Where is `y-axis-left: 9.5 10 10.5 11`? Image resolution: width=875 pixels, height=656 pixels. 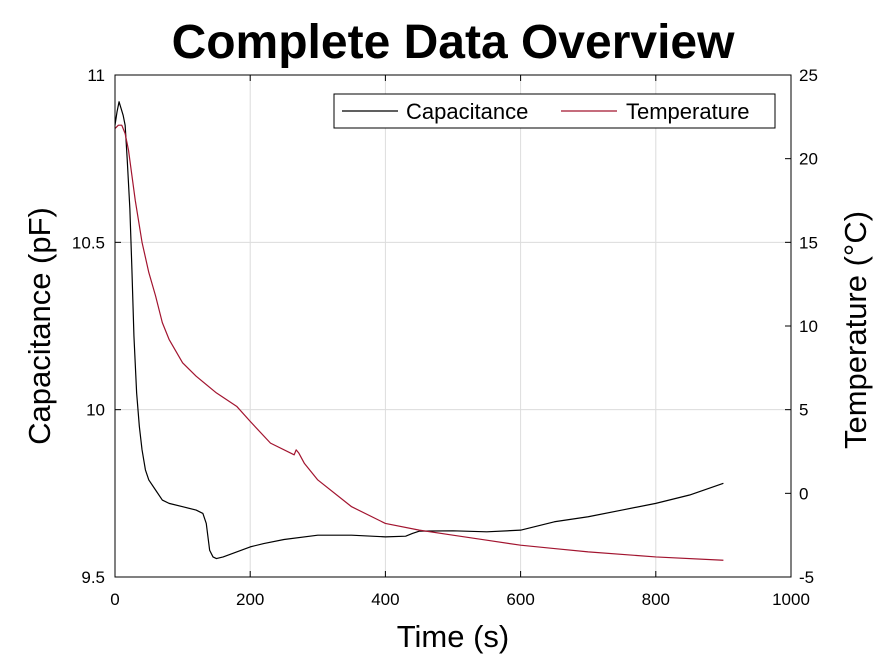
y-axis-left: 9.5 10 10.5 11 is located at coordinates (96, 326).